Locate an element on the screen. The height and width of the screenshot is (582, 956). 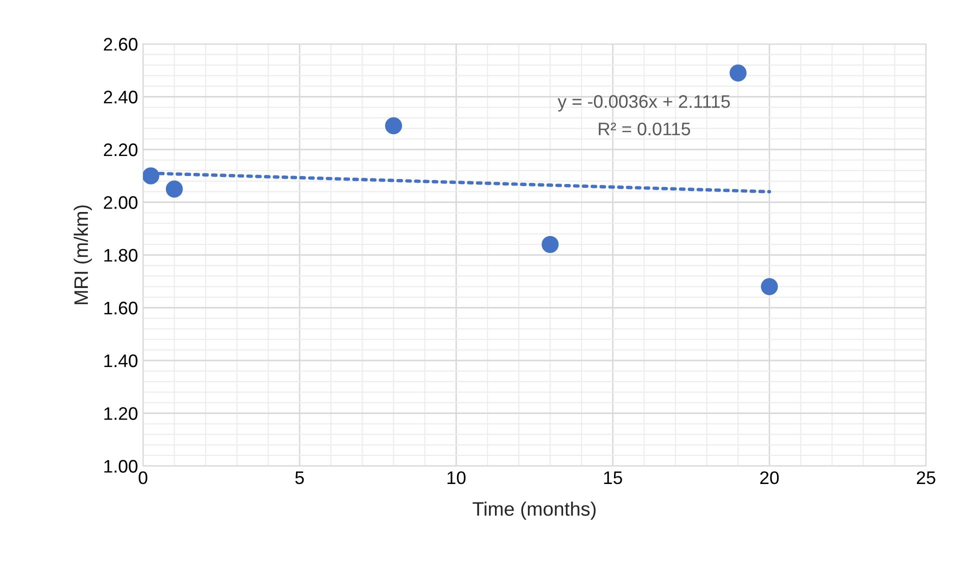
x-axis-title: Time (months) is located at coordinates (534, 511).